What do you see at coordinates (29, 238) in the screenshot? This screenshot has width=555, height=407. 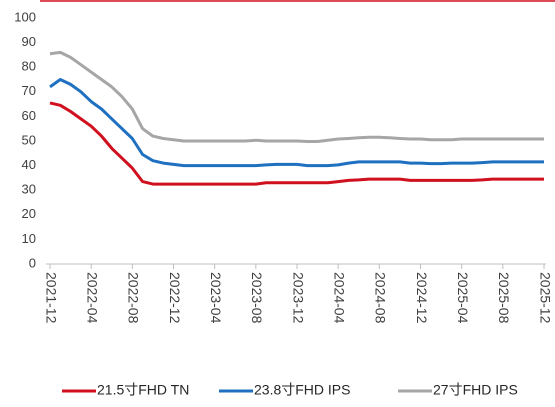 I see `y-tick-label: 10` at bounding box center [29, 238].